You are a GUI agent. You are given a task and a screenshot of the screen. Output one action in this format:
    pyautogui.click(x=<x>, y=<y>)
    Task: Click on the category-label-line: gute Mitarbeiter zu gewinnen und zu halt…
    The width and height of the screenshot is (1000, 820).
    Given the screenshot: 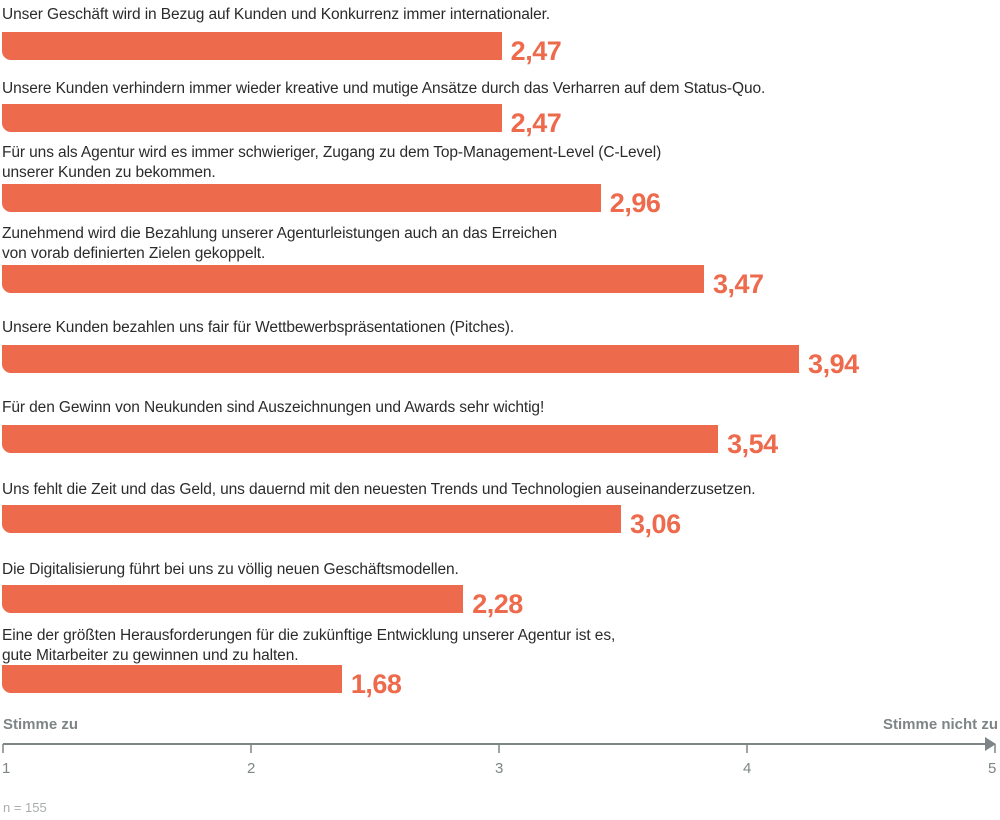 What is the action you would take?
    pyautogui.click(x=150, y=655)
    